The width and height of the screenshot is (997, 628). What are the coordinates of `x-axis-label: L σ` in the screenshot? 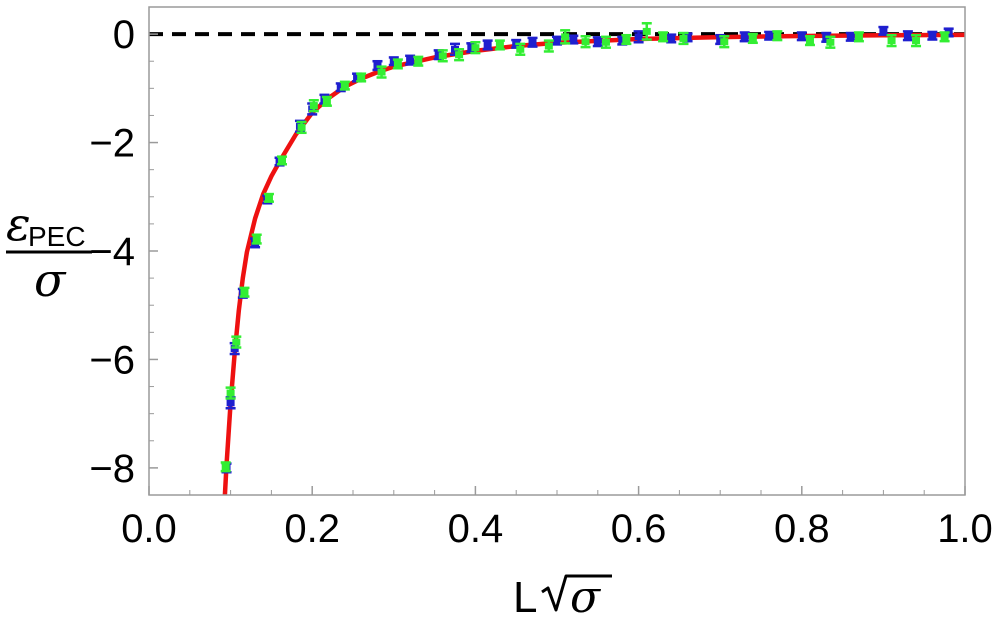 It's located at (562, 597).